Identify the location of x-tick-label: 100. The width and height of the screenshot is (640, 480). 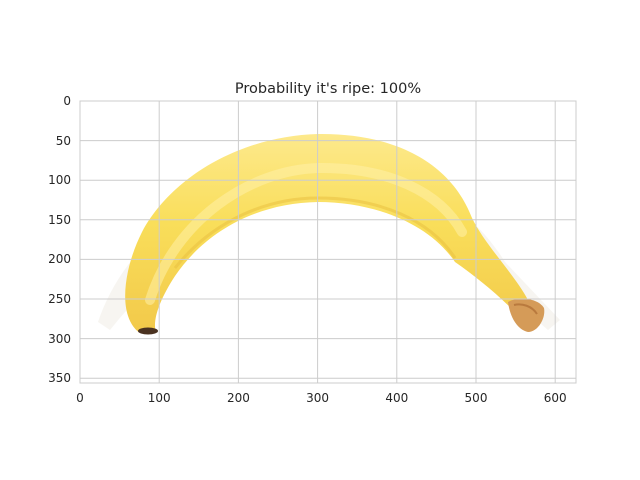
(159, 398).